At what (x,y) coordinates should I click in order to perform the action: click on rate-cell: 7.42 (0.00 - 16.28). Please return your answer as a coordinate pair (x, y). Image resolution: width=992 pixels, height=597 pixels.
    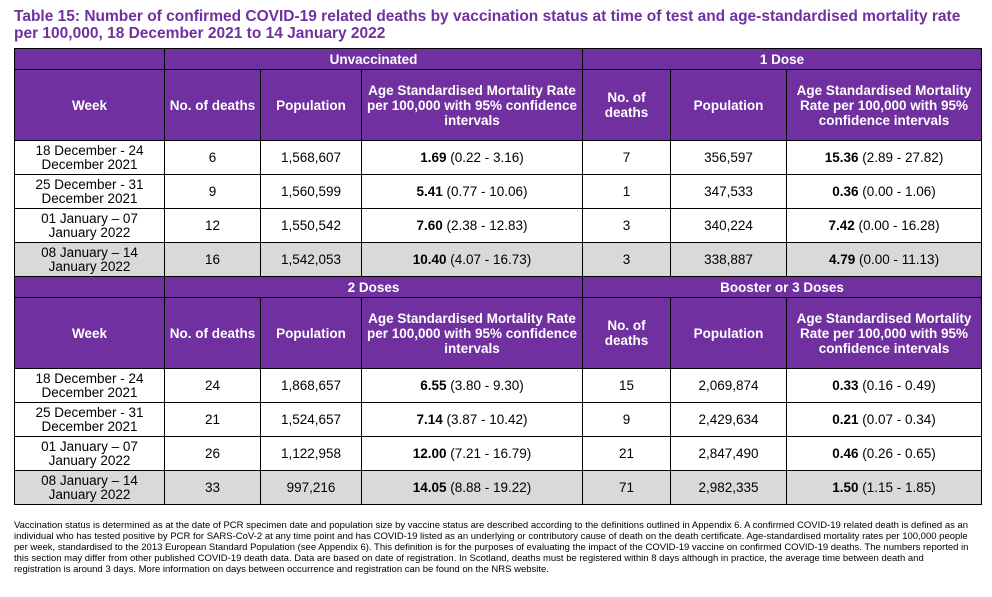
    Looking at the image, I should click on (884, 225).